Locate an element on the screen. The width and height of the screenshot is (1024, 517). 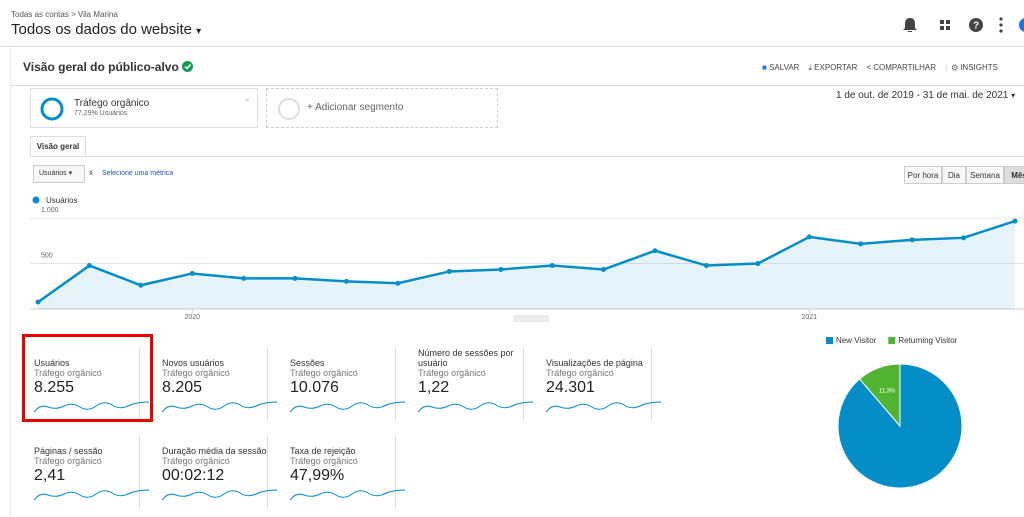
help-icon is located at coordinates (976, 25).